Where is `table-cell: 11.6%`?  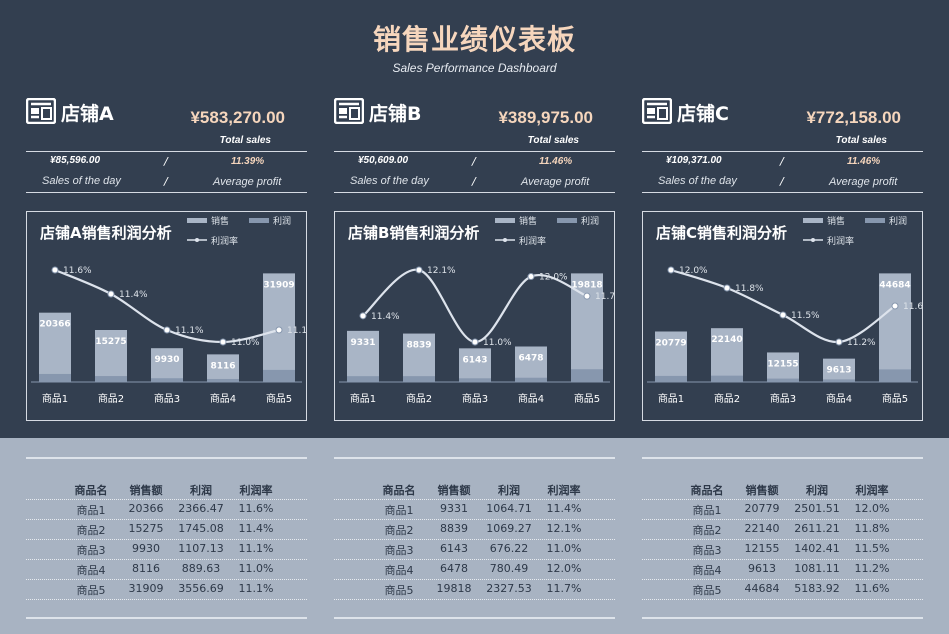
table-cell: 11.6% is located at coordinates (256, 508).